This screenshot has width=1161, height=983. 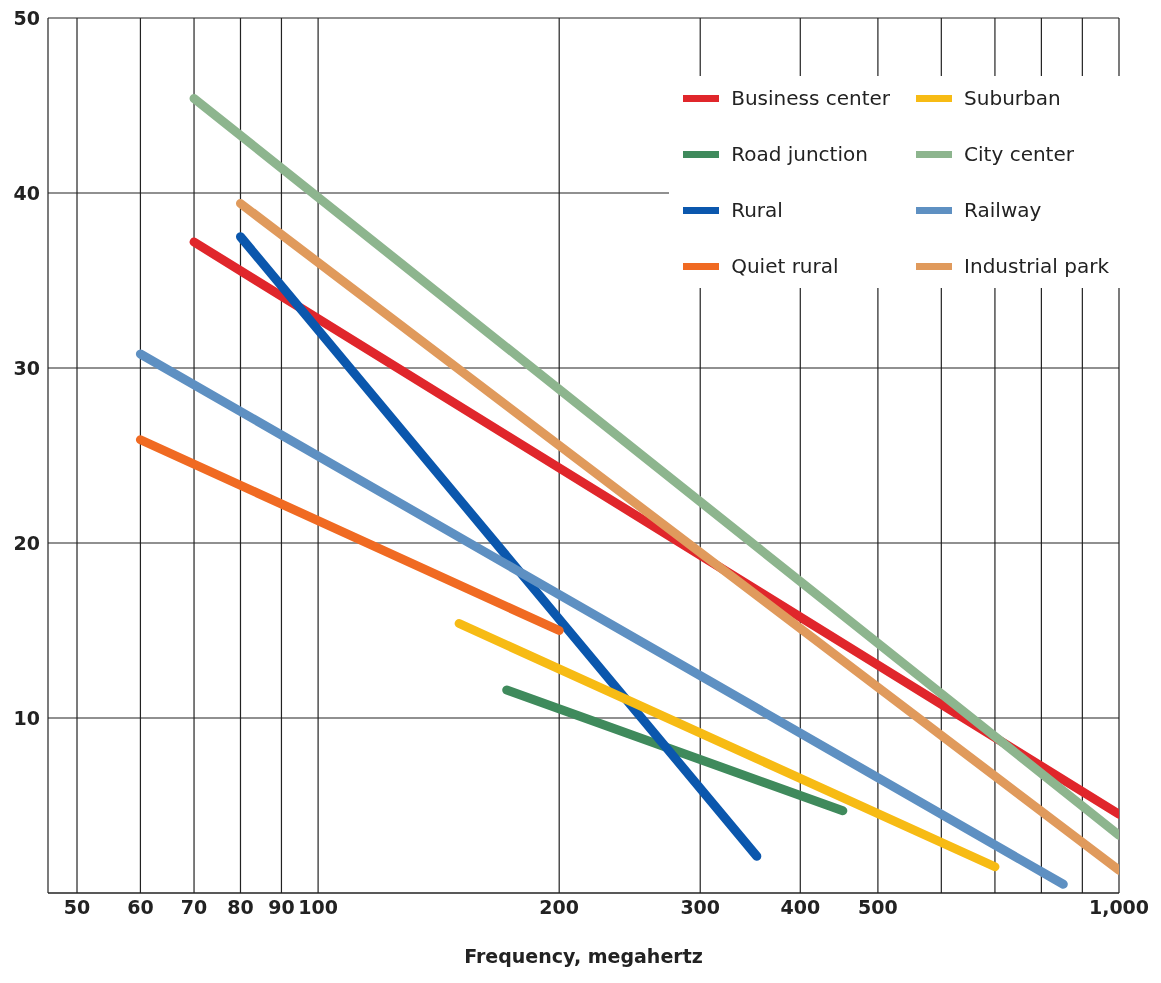 I want to click on y-tick-label: 40, so click(x=26, y=192).